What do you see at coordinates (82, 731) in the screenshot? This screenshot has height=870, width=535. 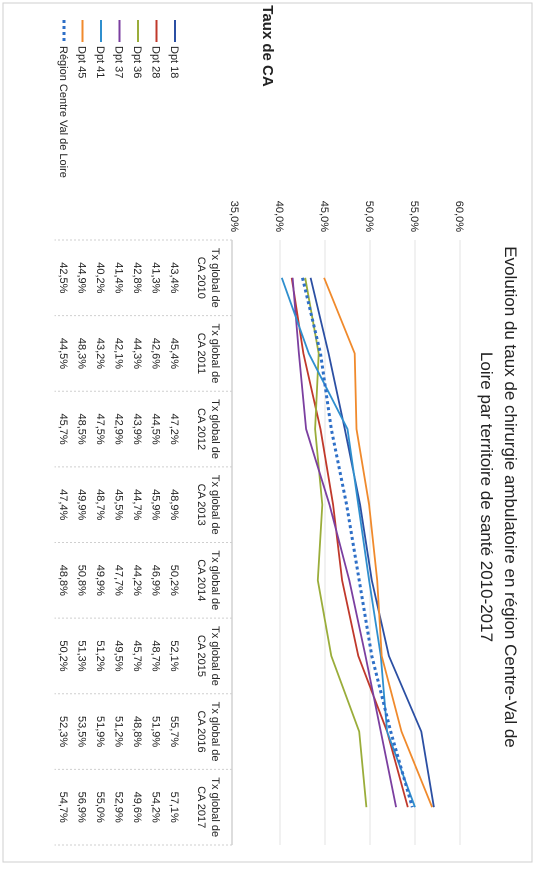 I see `data-label: 53,5%` at bounding box center [82, 731].